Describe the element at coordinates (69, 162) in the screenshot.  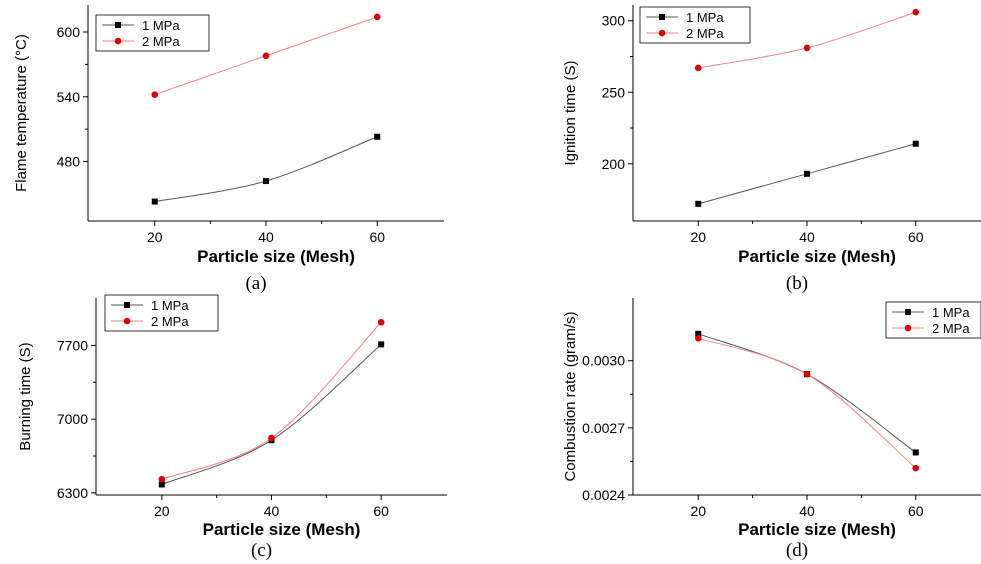
I see `y-tick-label: 480` at that location.